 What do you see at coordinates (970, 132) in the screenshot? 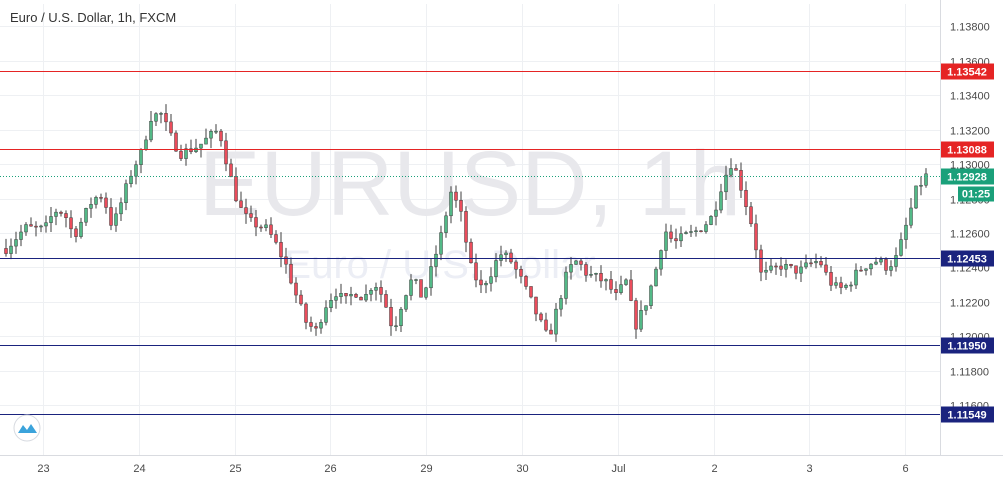
I see `price-tick-label: 1.13200` at bounding box center [970, 132].